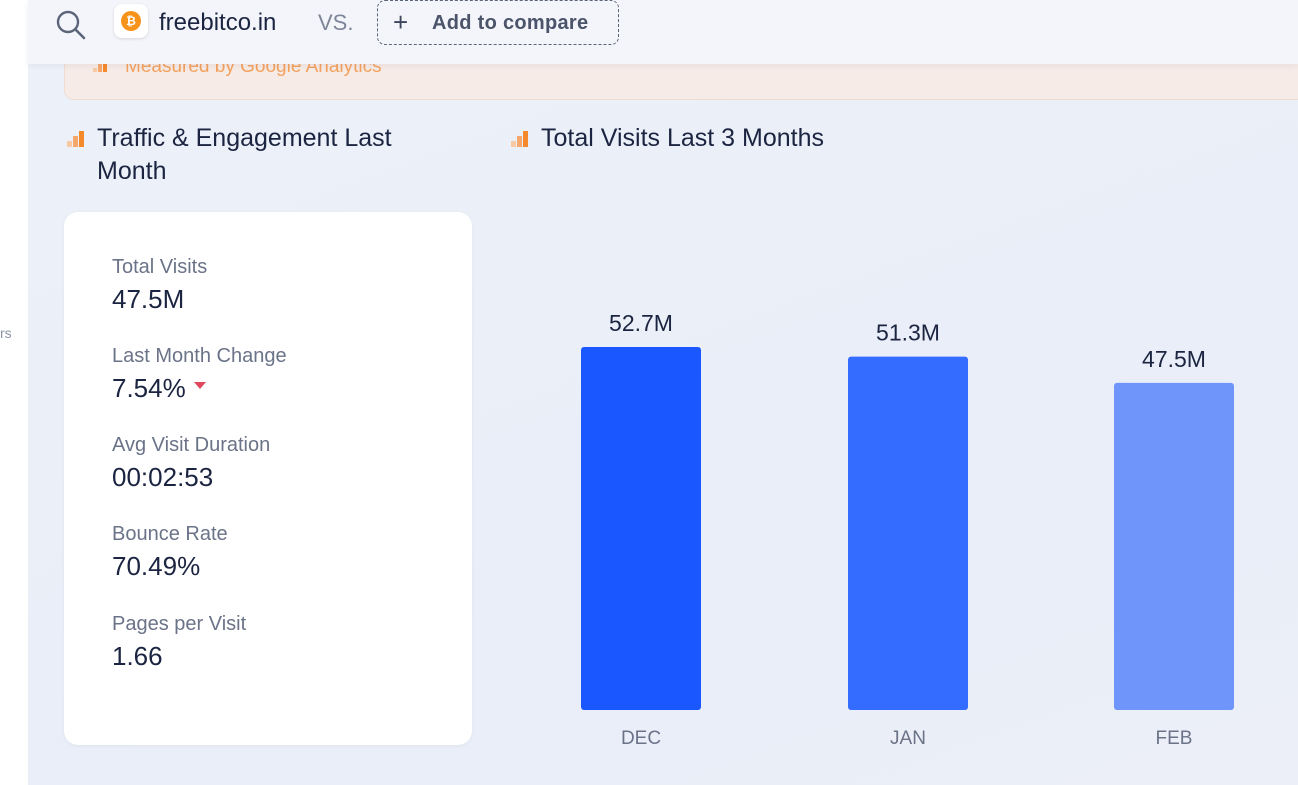 Image resolution: width=1298 pixels, height=785 pixels. What do you see at coordinates (199, 385) in the screenshot?
I see `trend-down-icon` at bounding box center [199, 385].